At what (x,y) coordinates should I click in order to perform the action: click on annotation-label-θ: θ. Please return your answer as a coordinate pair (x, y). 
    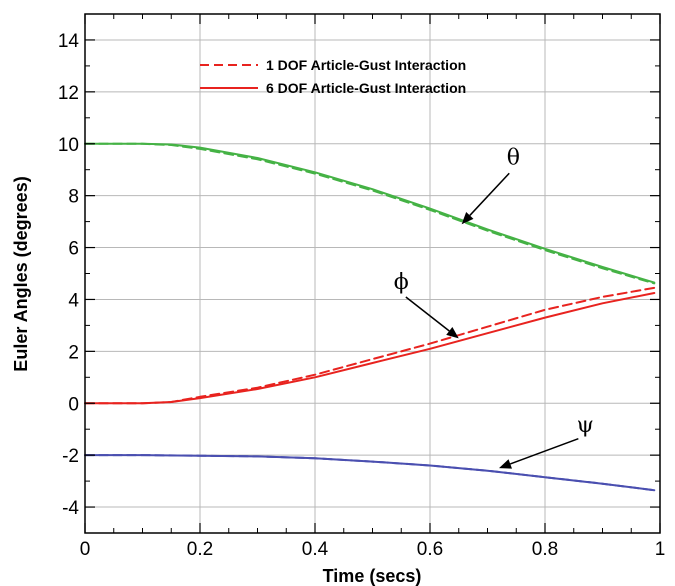
    Looking at the image, I should click on (513, 158).